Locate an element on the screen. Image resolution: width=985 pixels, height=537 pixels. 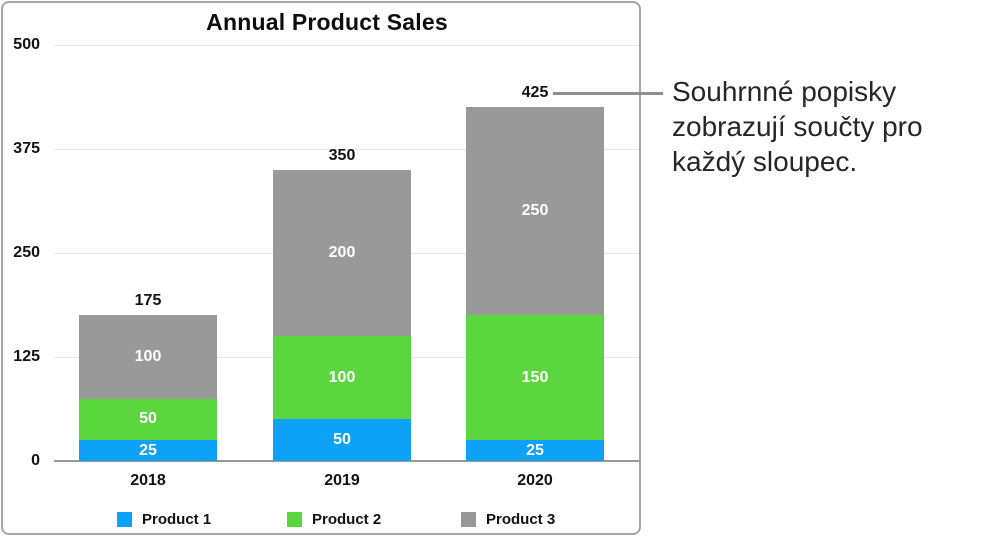
total-label-2019: 350 is located at coordinates (342, 155).